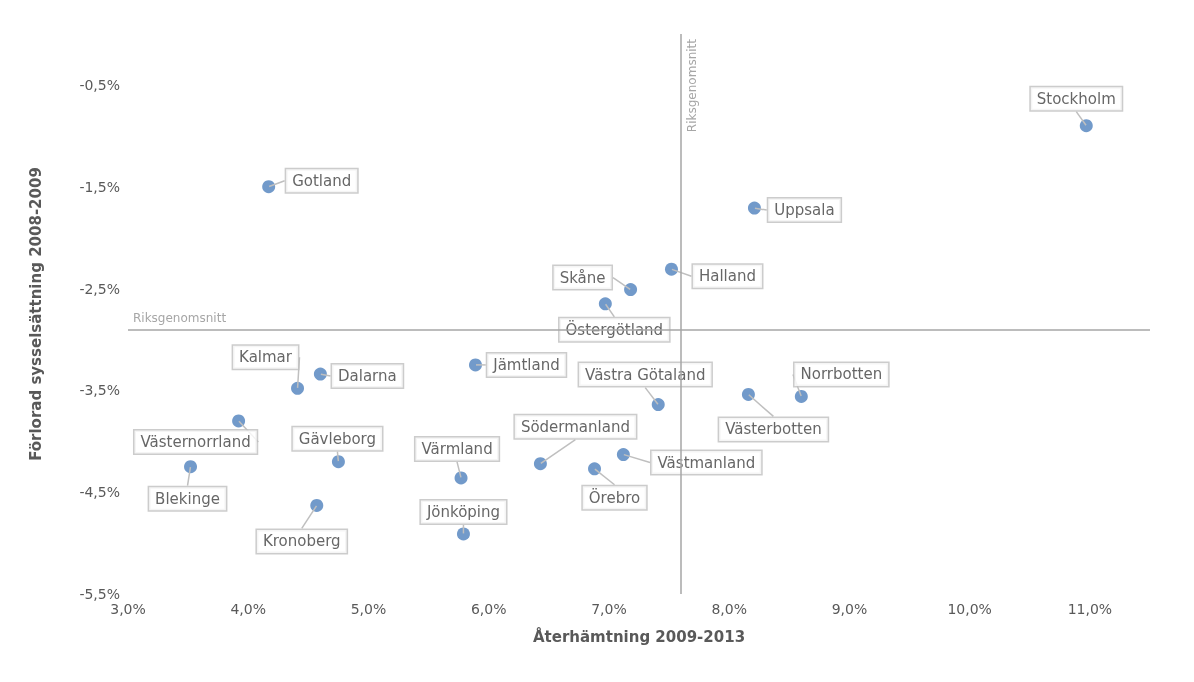  I want to click on x-tick-label: 5,0%, so click(368, 609).